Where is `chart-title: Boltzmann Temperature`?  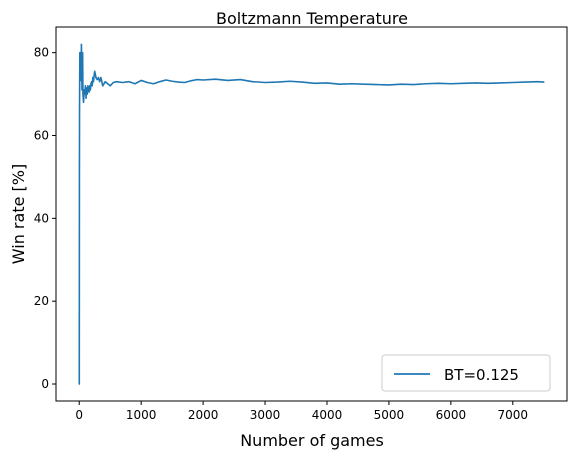 chart-title: Boltzmann Temperature is located at coordinates (312, 18).